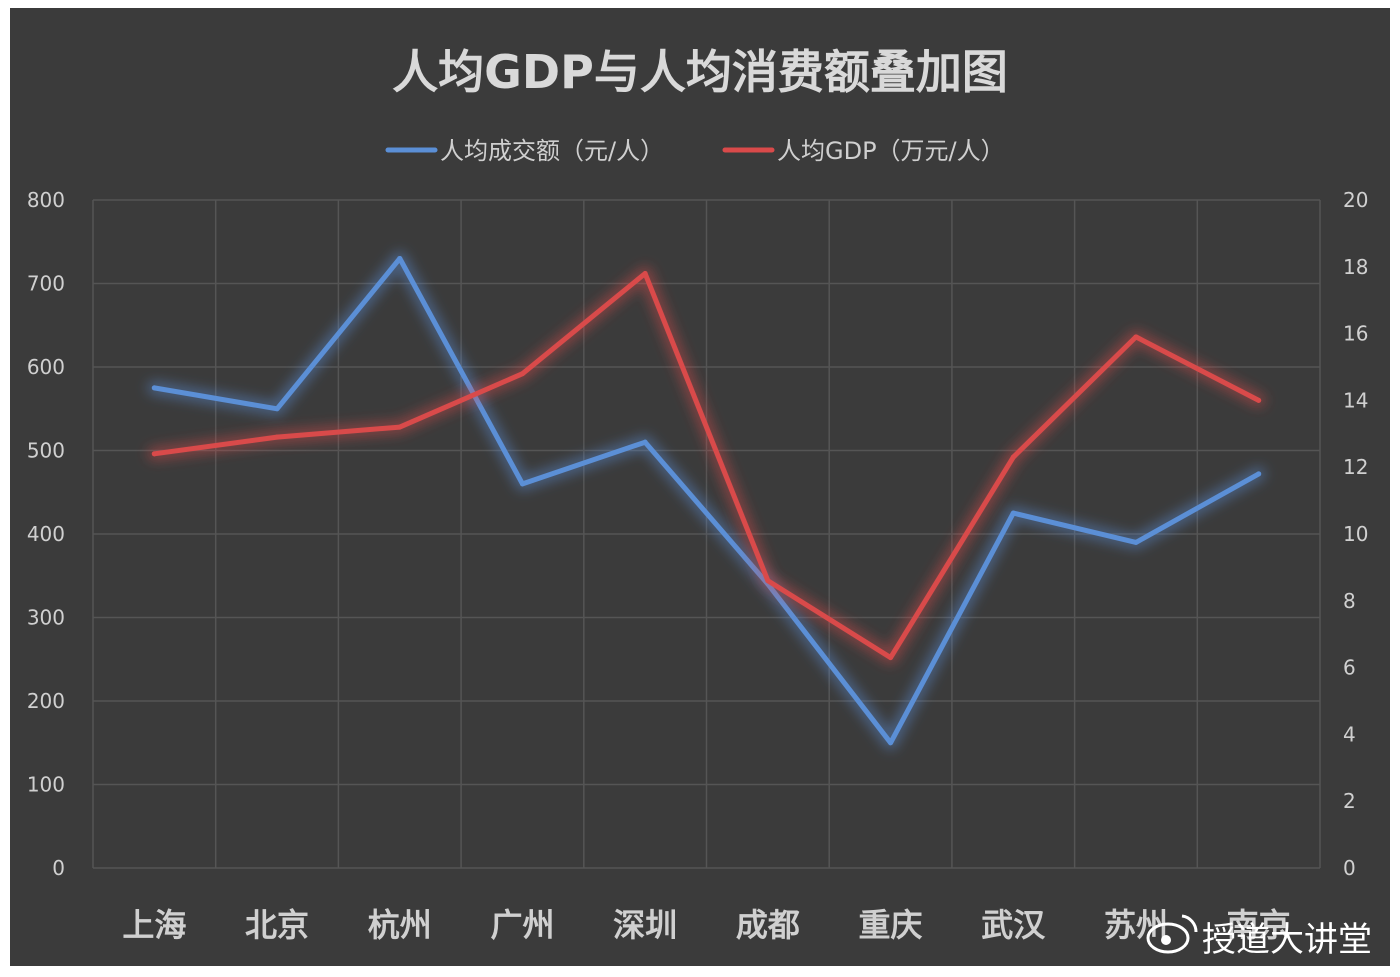 The width and height of the screenshot is (1400, 977). Describe the element at coordinates (400, 925) in the screenshot. I see `category-label: 杭州` at that location.